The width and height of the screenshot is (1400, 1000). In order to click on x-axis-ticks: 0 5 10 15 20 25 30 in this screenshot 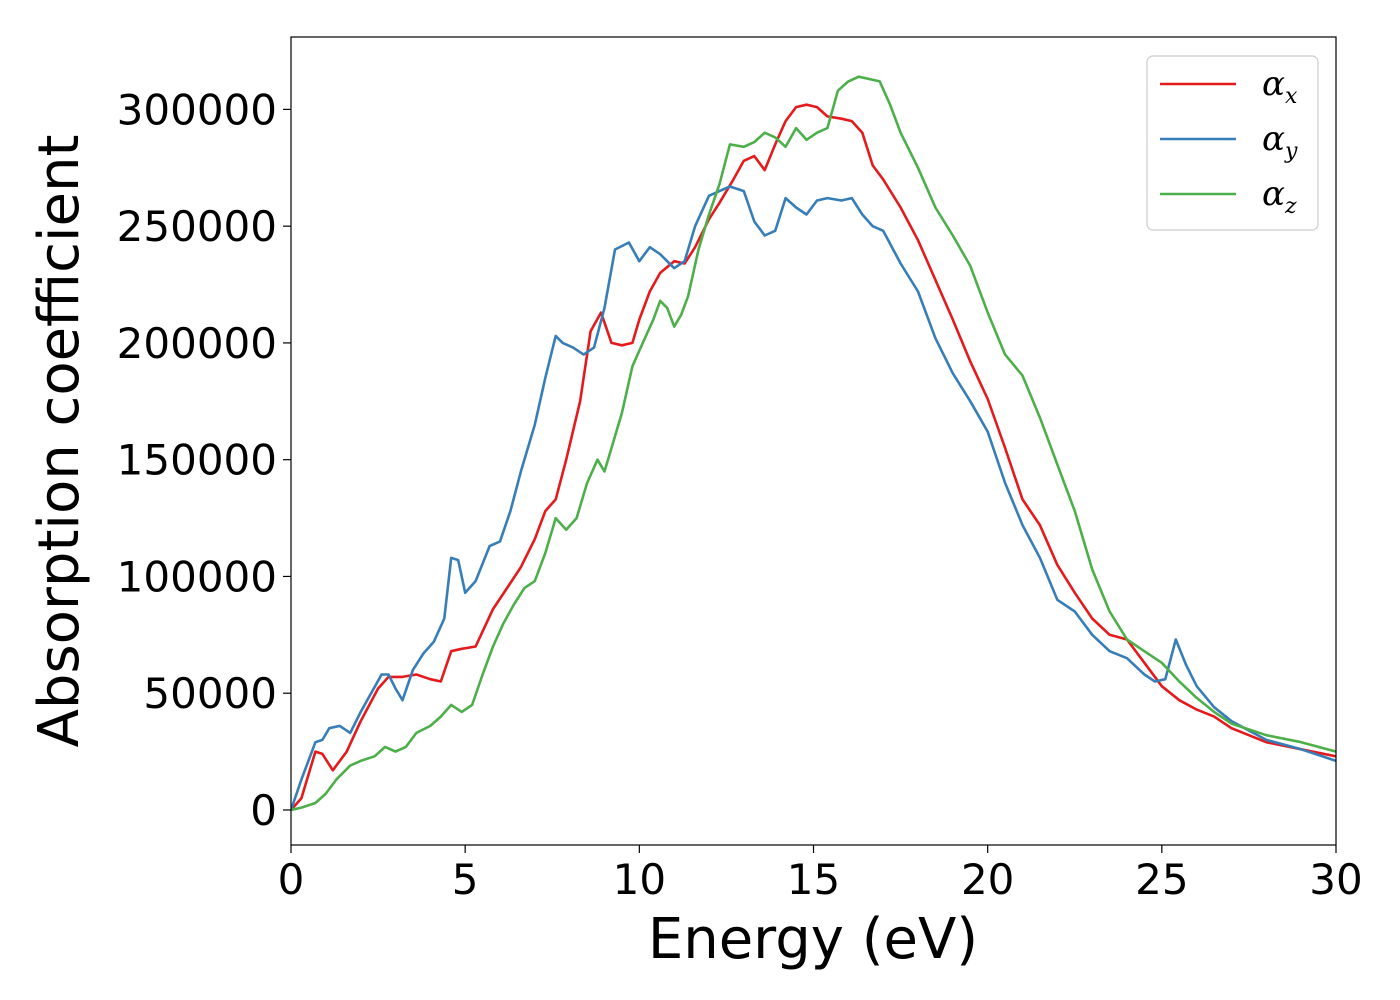, I will do `click(820, 874)`.